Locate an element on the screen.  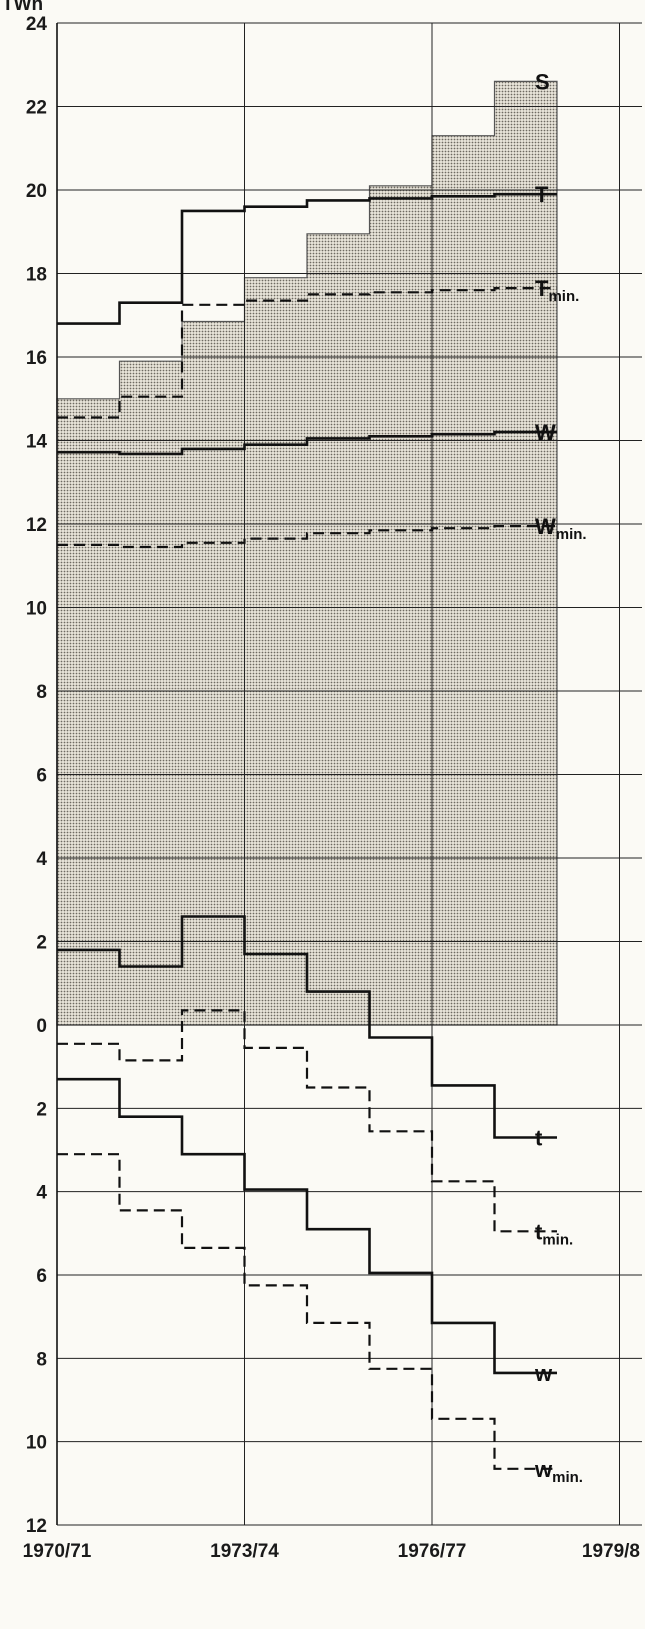
y-tick-label: 0 is located at coordinates (41, 1026).